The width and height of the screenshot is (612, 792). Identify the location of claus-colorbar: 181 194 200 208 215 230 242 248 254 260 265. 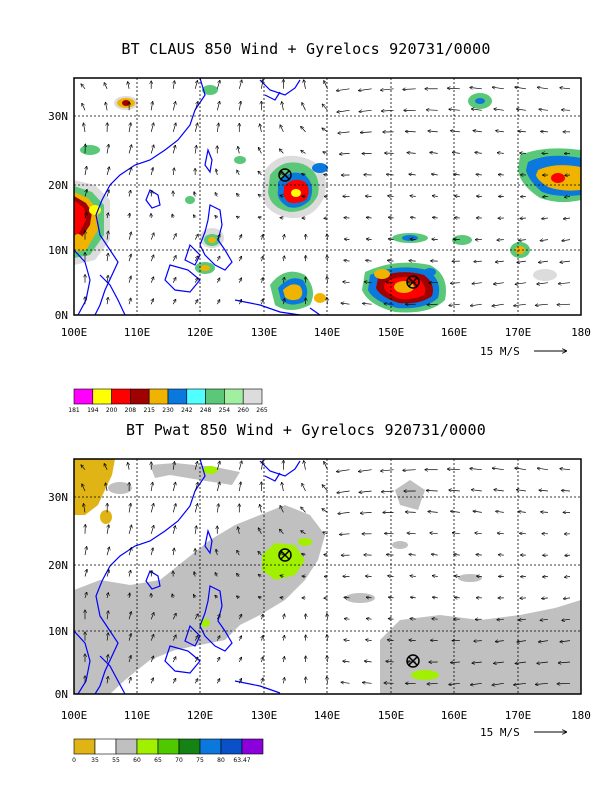
(168, 401).